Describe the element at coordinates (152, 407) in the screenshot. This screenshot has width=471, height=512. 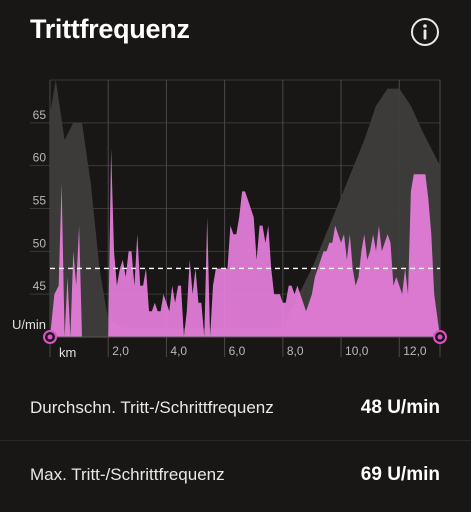
I see `avg-cadence-label: Durchschn. Tritt-/Schrittfrequenz` at that location.